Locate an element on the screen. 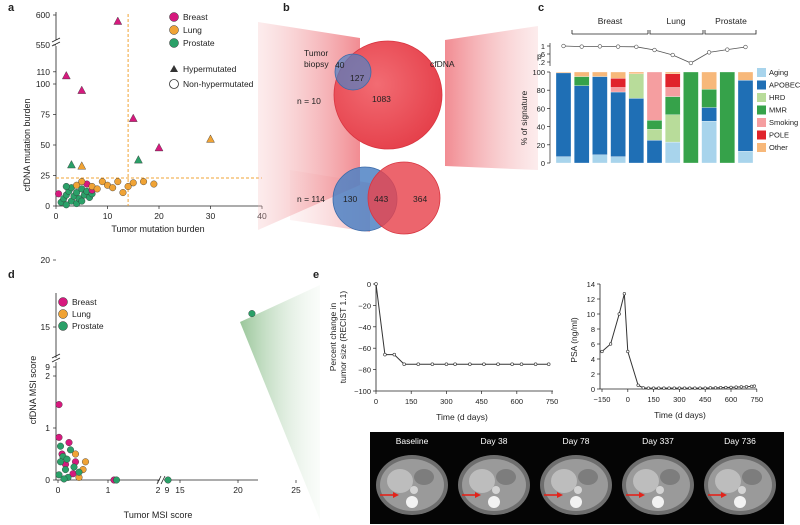 The height and width of the screenshot is (525, 800). a-legend-prostate: Prostate is located at coordinates (199, 43).